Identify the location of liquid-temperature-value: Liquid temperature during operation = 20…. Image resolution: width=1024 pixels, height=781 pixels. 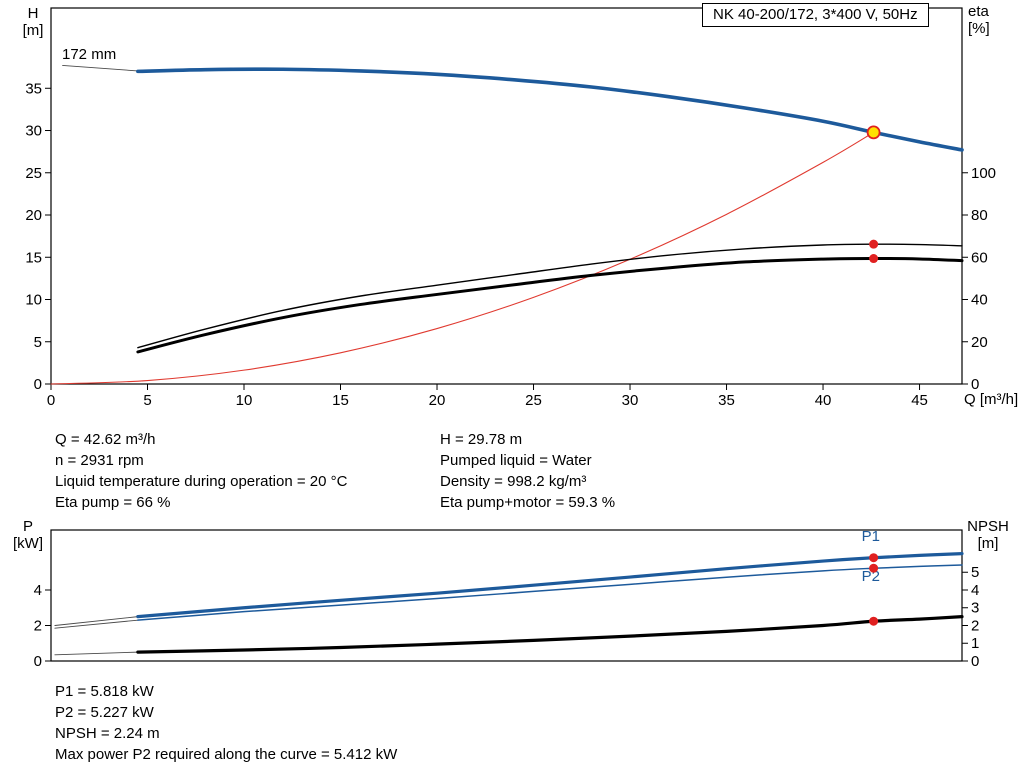
(201, 481).